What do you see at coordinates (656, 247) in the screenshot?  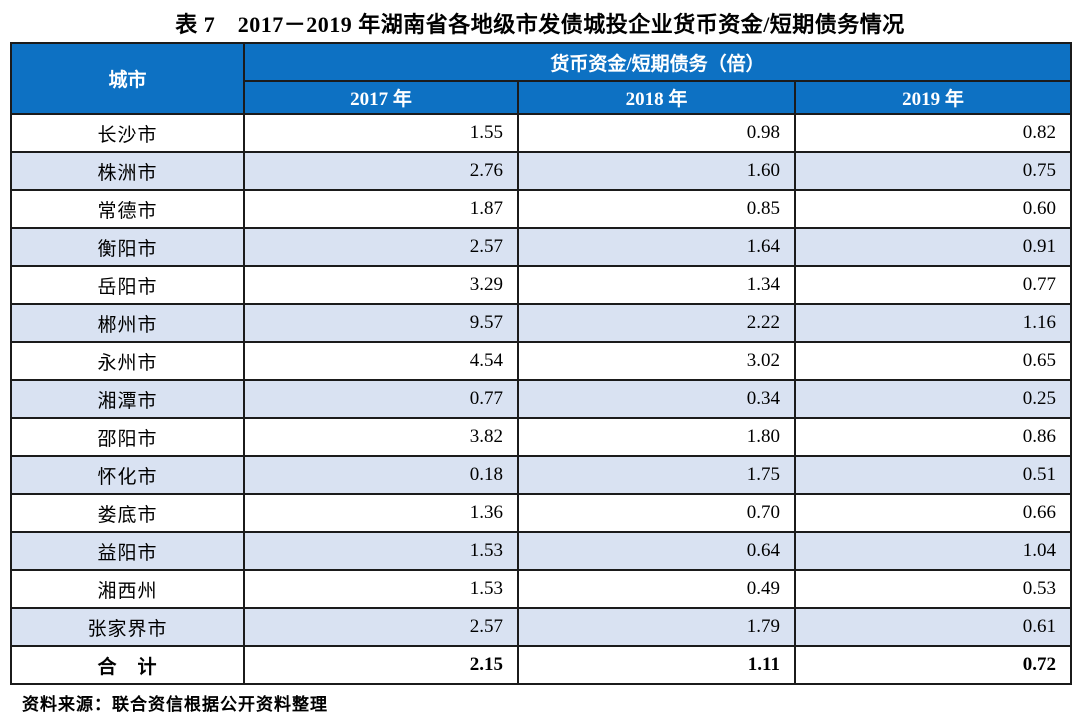 I see `value-cell: 1.64` at bounding box center [656, 247].